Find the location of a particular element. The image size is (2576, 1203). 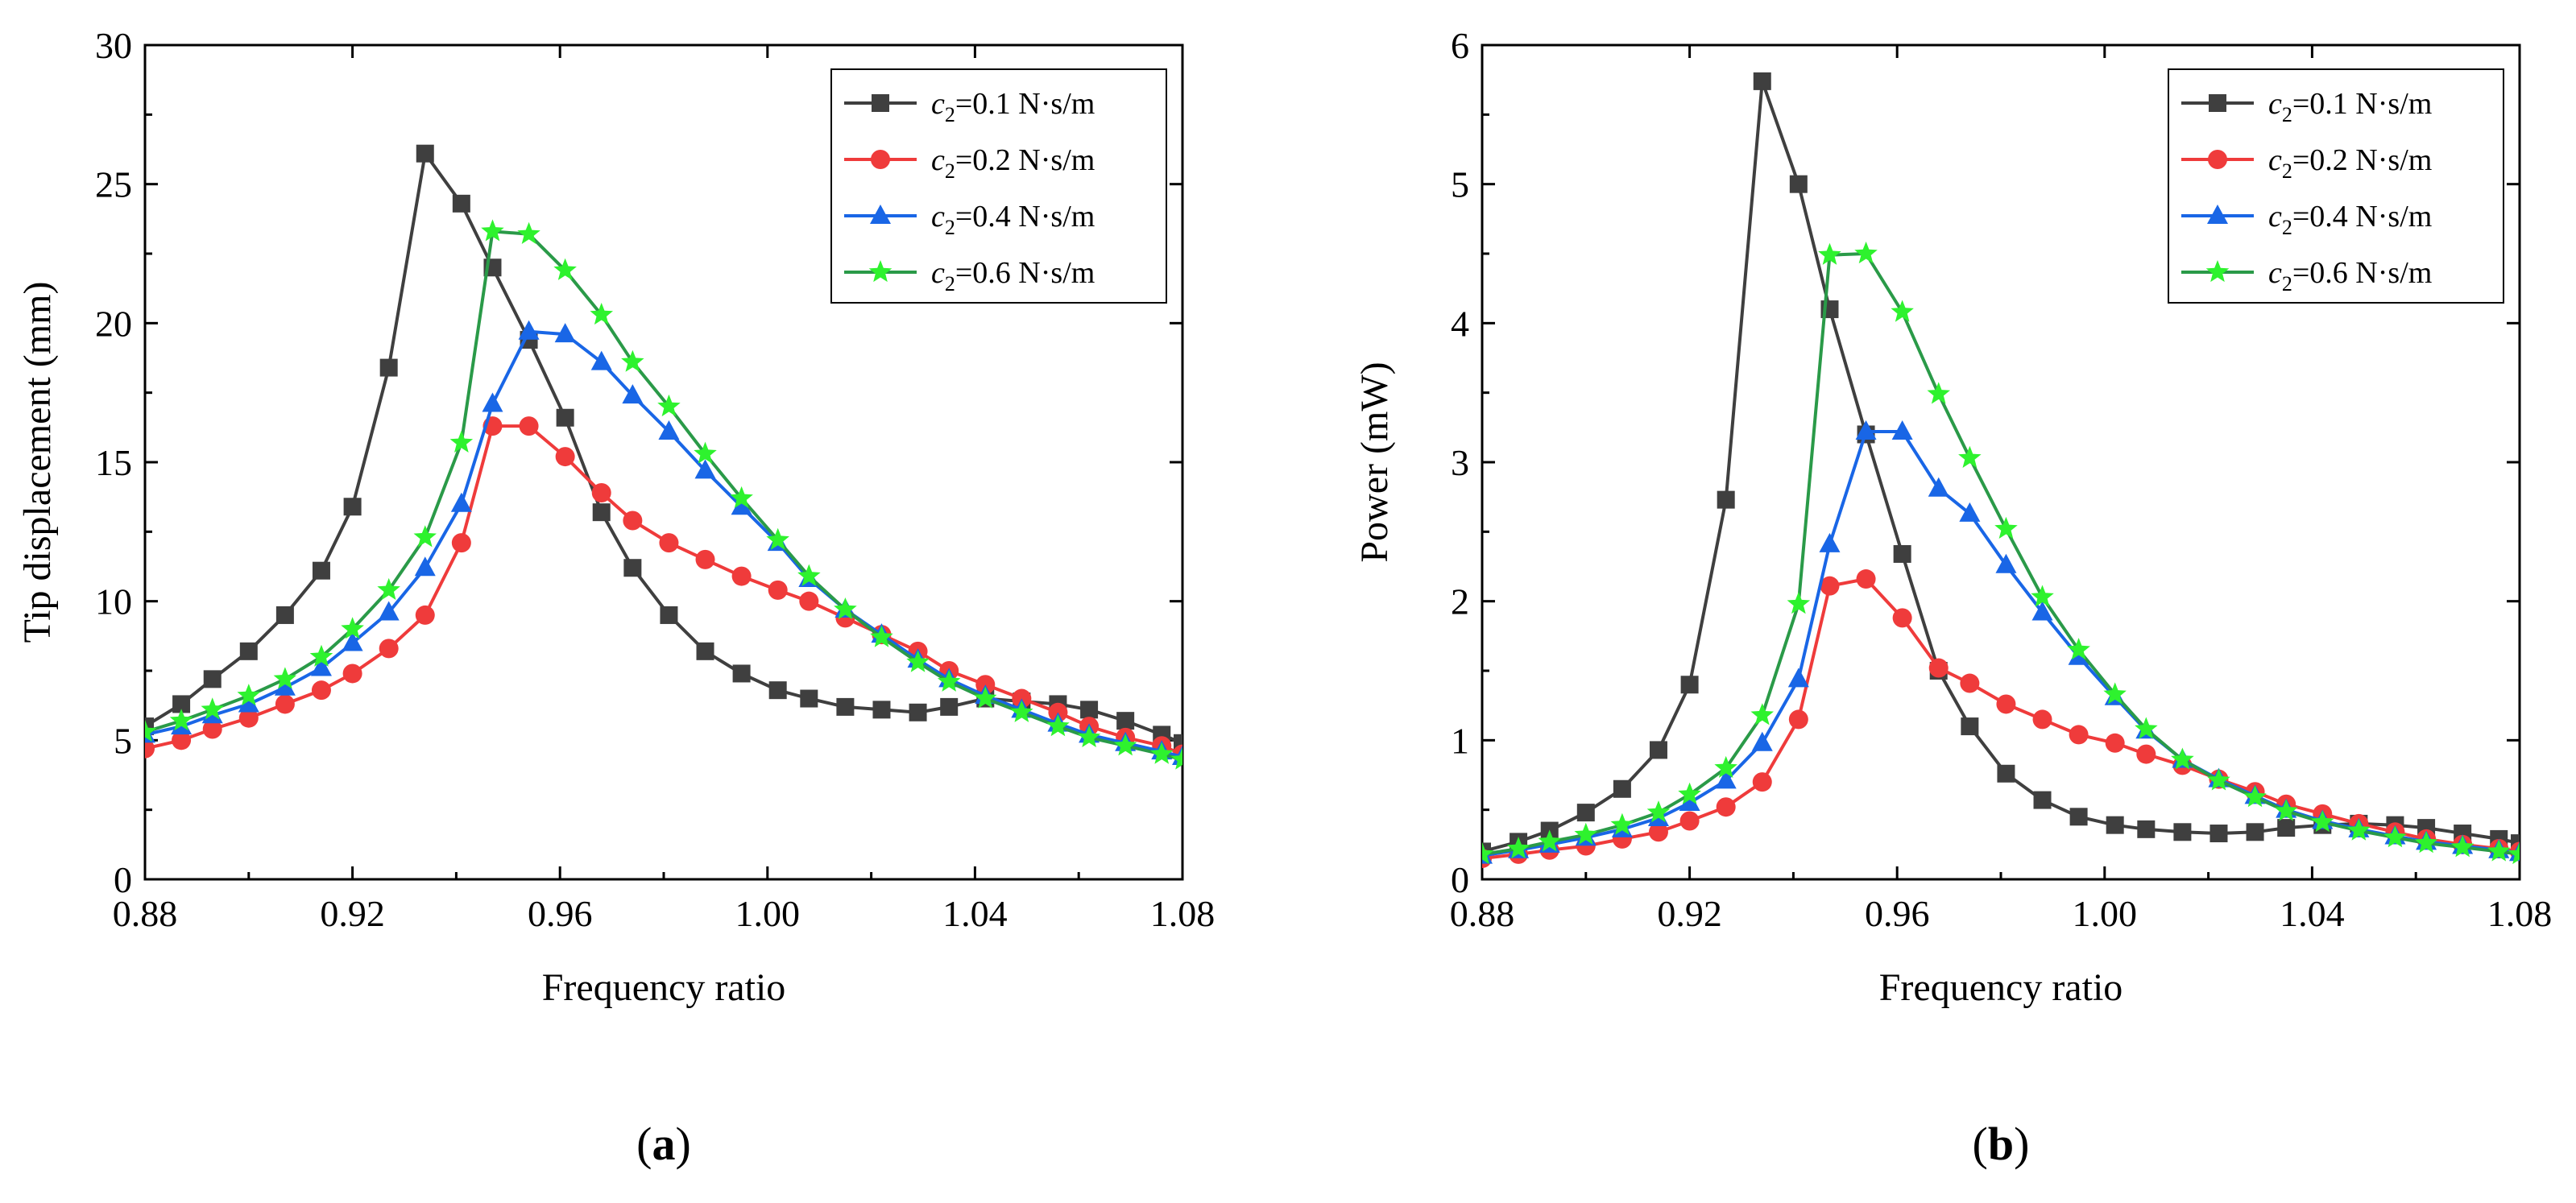

y-axis-label: Tip displacement (mm) is located at coordinates (37, 462).